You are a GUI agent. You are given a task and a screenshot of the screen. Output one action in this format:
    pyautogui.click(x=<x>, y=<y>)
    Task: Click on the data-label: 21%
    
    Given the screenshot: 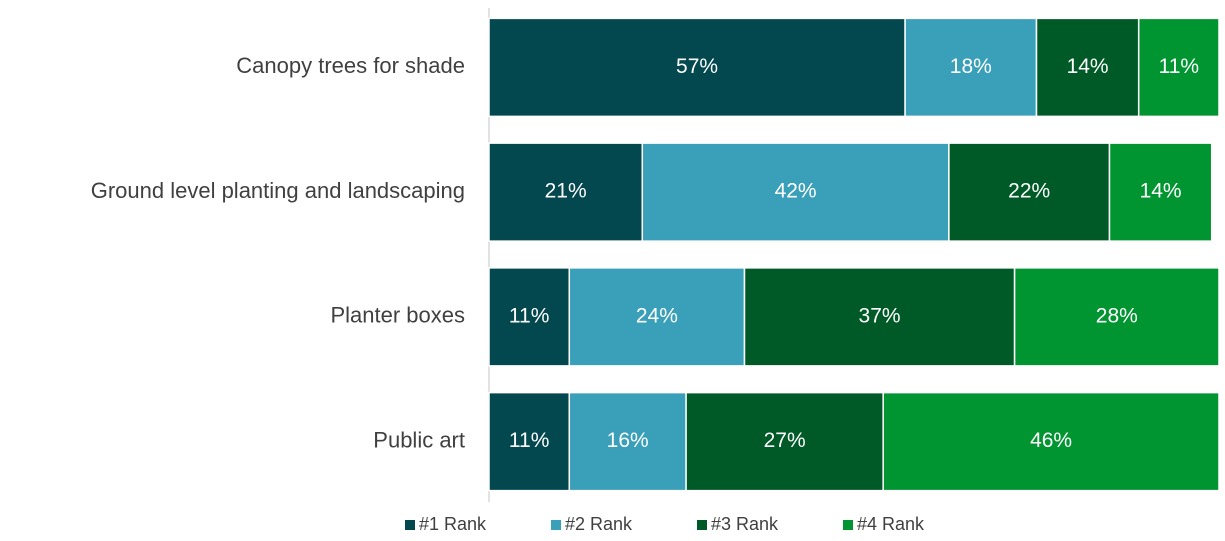 What is the action you would take?
    pyautogui.click(x=566, y=191)
    